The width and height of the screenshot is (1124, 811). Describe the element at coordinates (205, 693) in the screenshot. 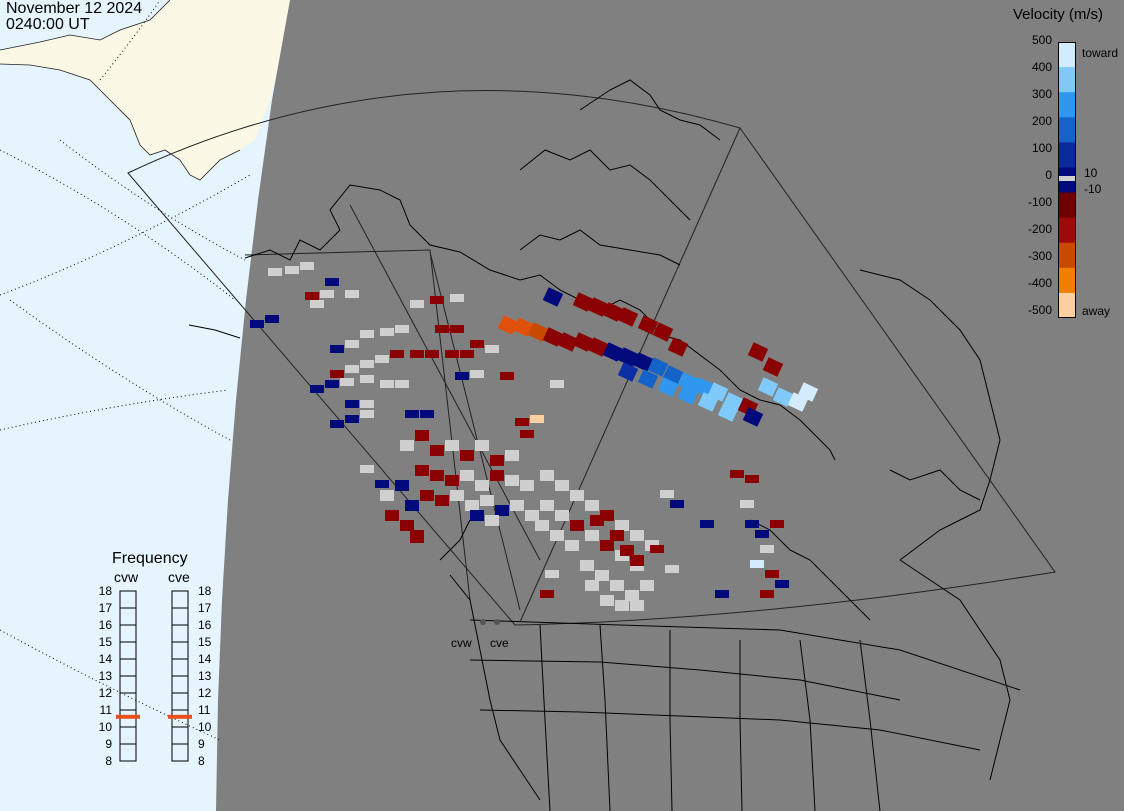

I see `cve-frequency-tick: 12` at that location.